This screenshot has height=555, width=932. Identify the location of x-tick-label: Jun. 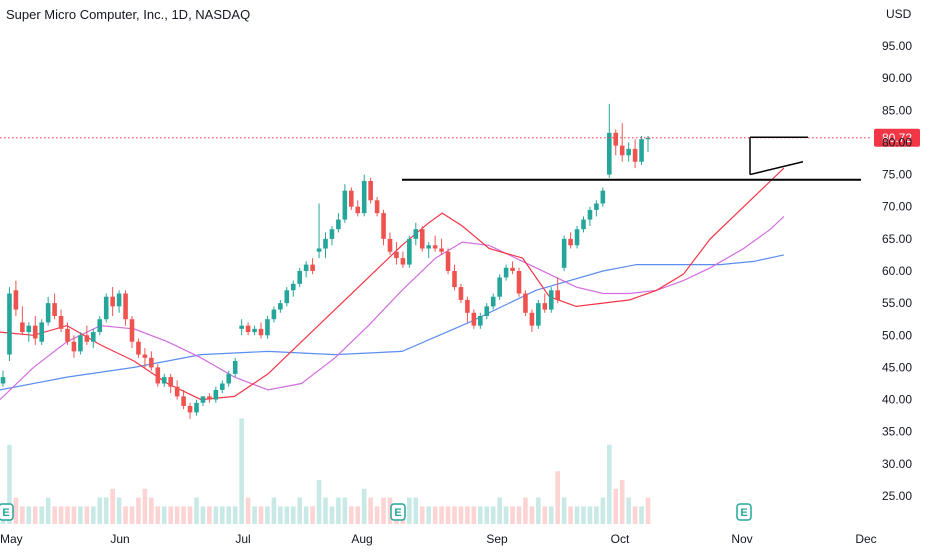
(119, 539).